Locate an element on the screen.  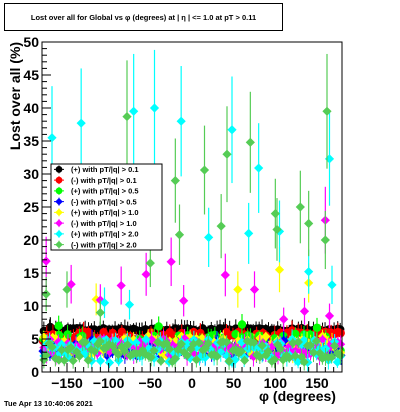
legend-entry: (+) with pT/|q| > 0.5 is located at coordinates (96, 191).